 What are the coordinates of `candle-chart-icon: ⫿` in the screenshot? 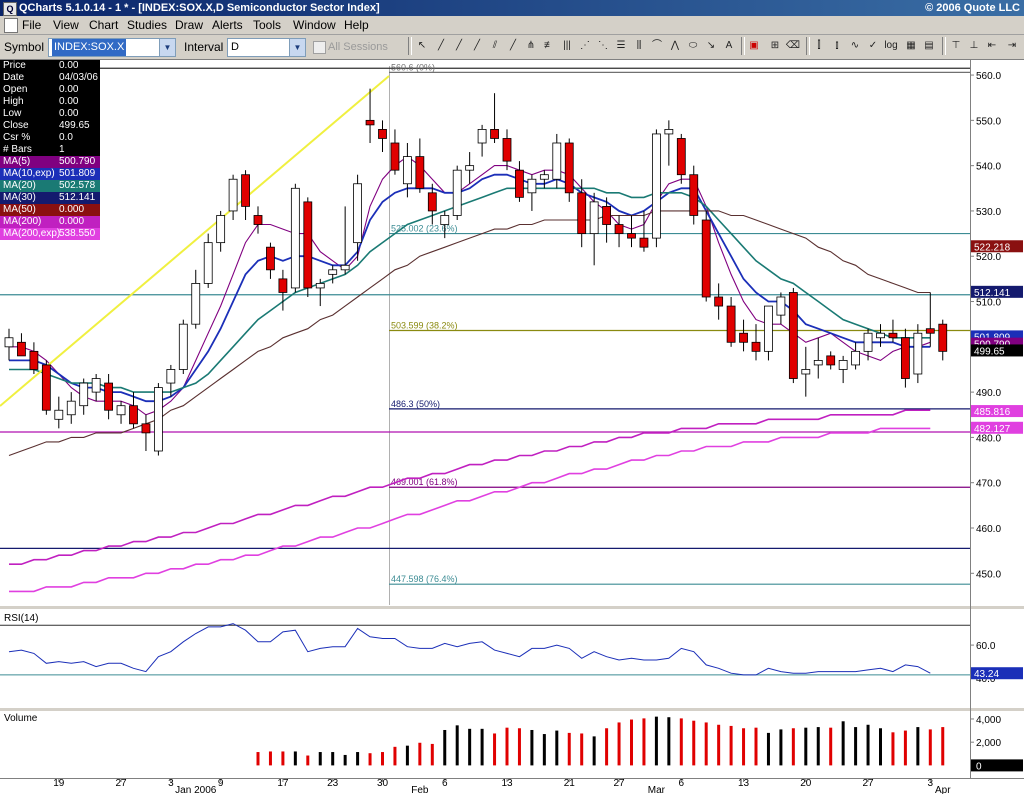 It's located at (819, 45).